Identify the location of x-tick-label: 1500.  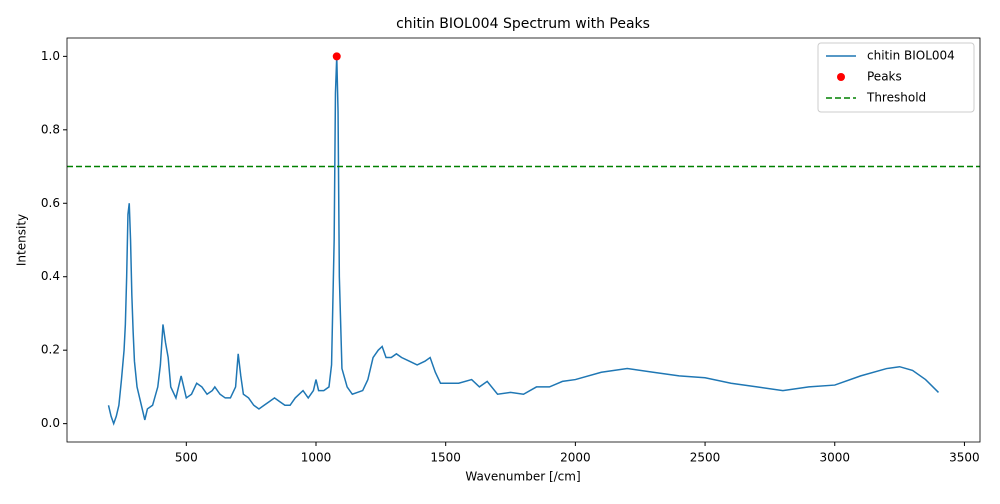
(445, 458).